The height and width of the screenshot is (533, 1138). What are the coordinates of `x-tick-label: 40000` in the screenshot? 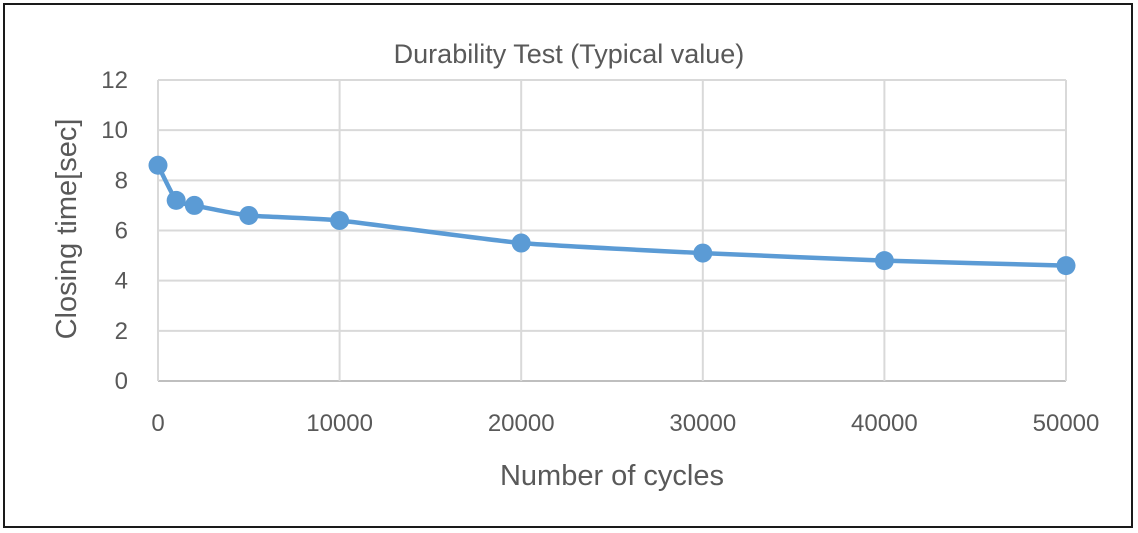 It's located at (884, 423).